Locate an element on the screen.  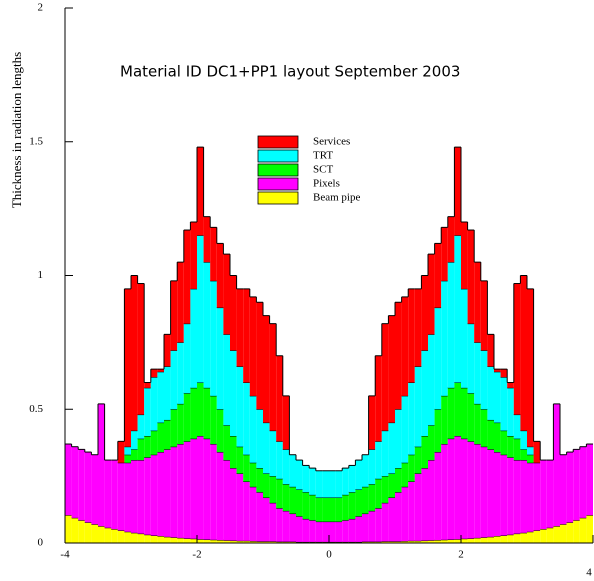
legend-swatch is located at coordinates (278, 142).